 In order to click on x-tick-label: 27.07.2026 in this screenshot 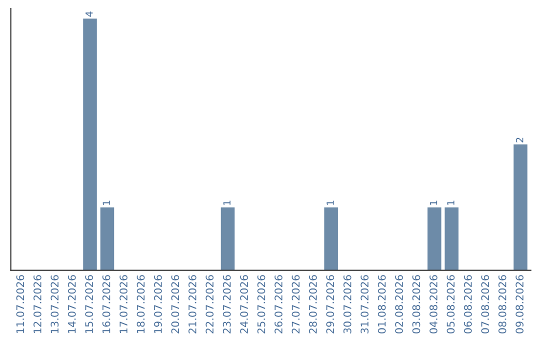, I will do `click(296, 304)`.